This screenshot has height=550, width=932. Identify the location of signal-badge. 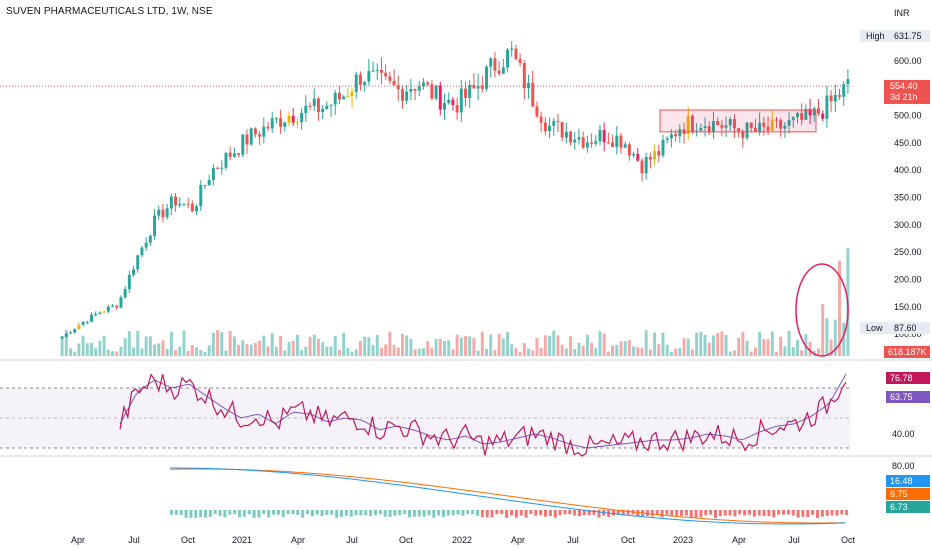
(908, 494).